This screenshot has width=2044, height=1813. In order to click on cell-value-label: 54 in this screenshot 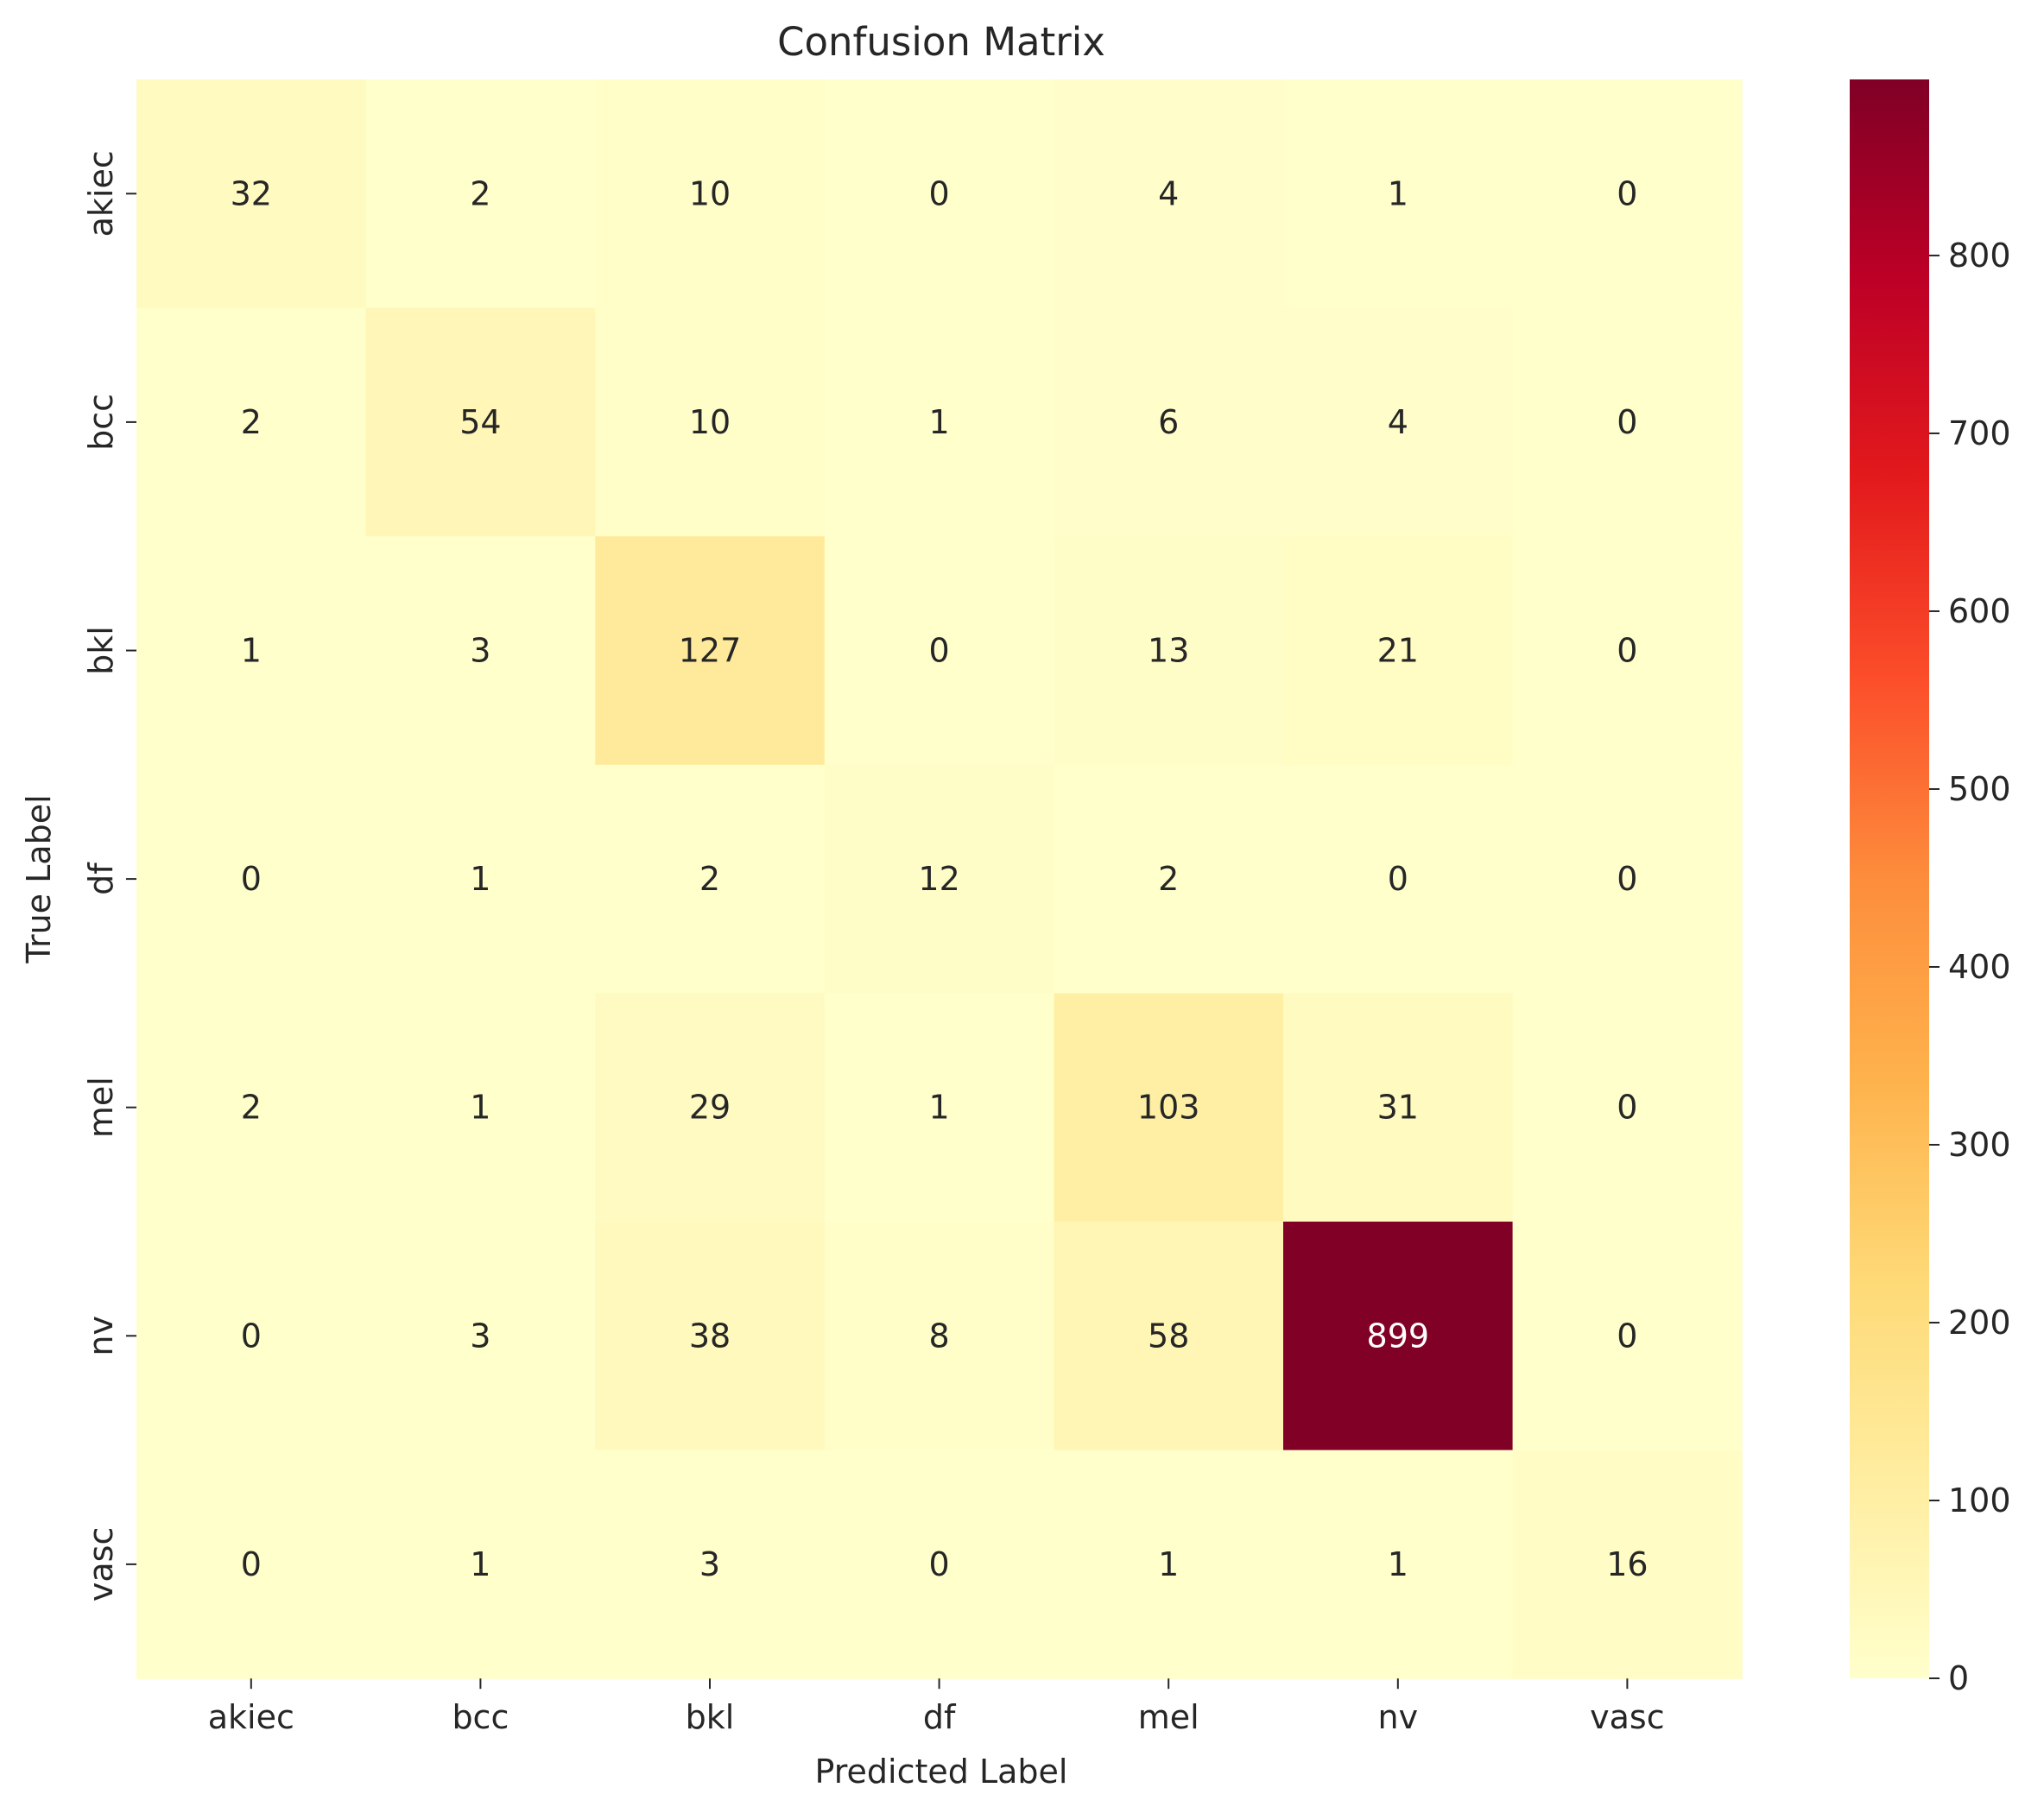, I will do `click(480, 422)`.